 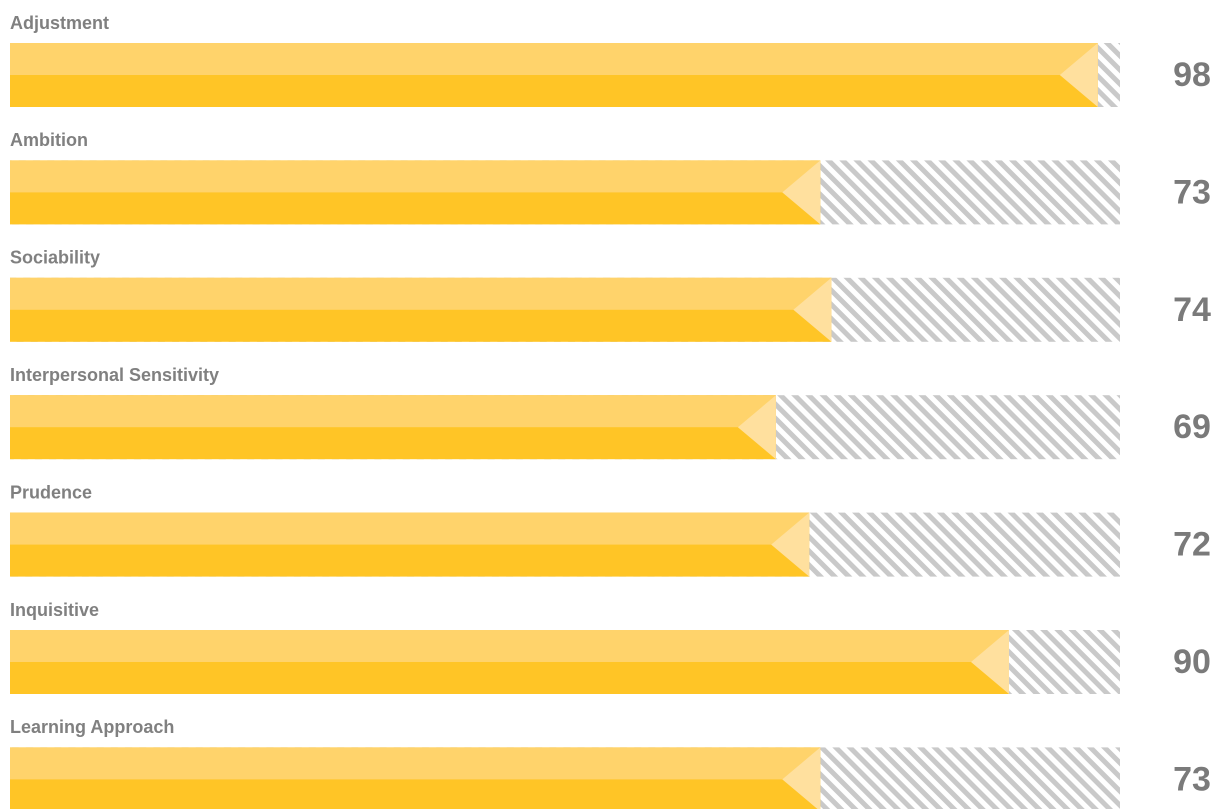 I want to click on value-label: 90, so click(x=1192, y=662).